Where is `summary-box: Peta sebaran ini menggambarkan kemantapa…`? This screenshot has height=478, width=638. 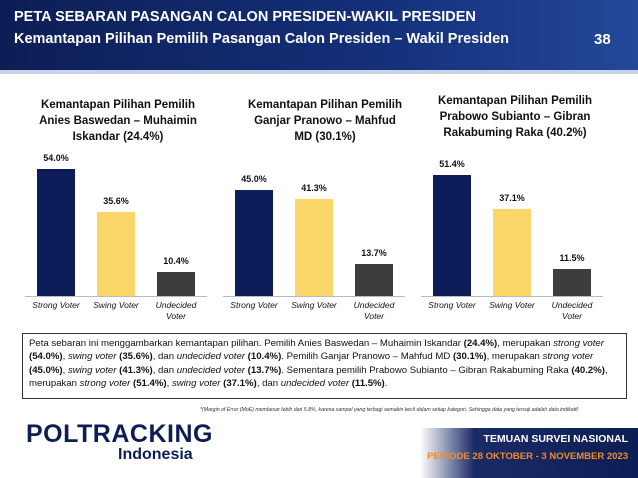
summary-box: Peta sebaran ini menggambarkan kemantapa… is located at coordinates (324, 366).